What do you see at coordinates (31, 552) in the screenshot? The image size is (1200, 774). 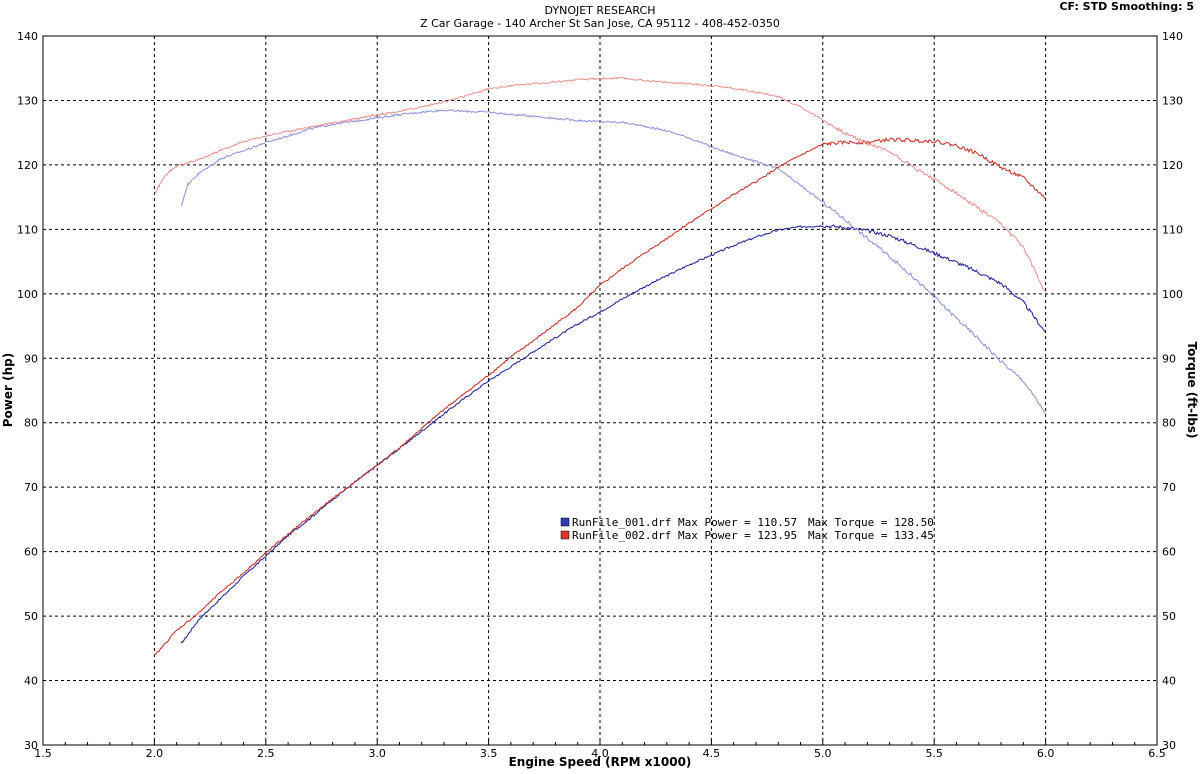 I see `y-tick-label-left: 60` at bounding box center [31, 552].